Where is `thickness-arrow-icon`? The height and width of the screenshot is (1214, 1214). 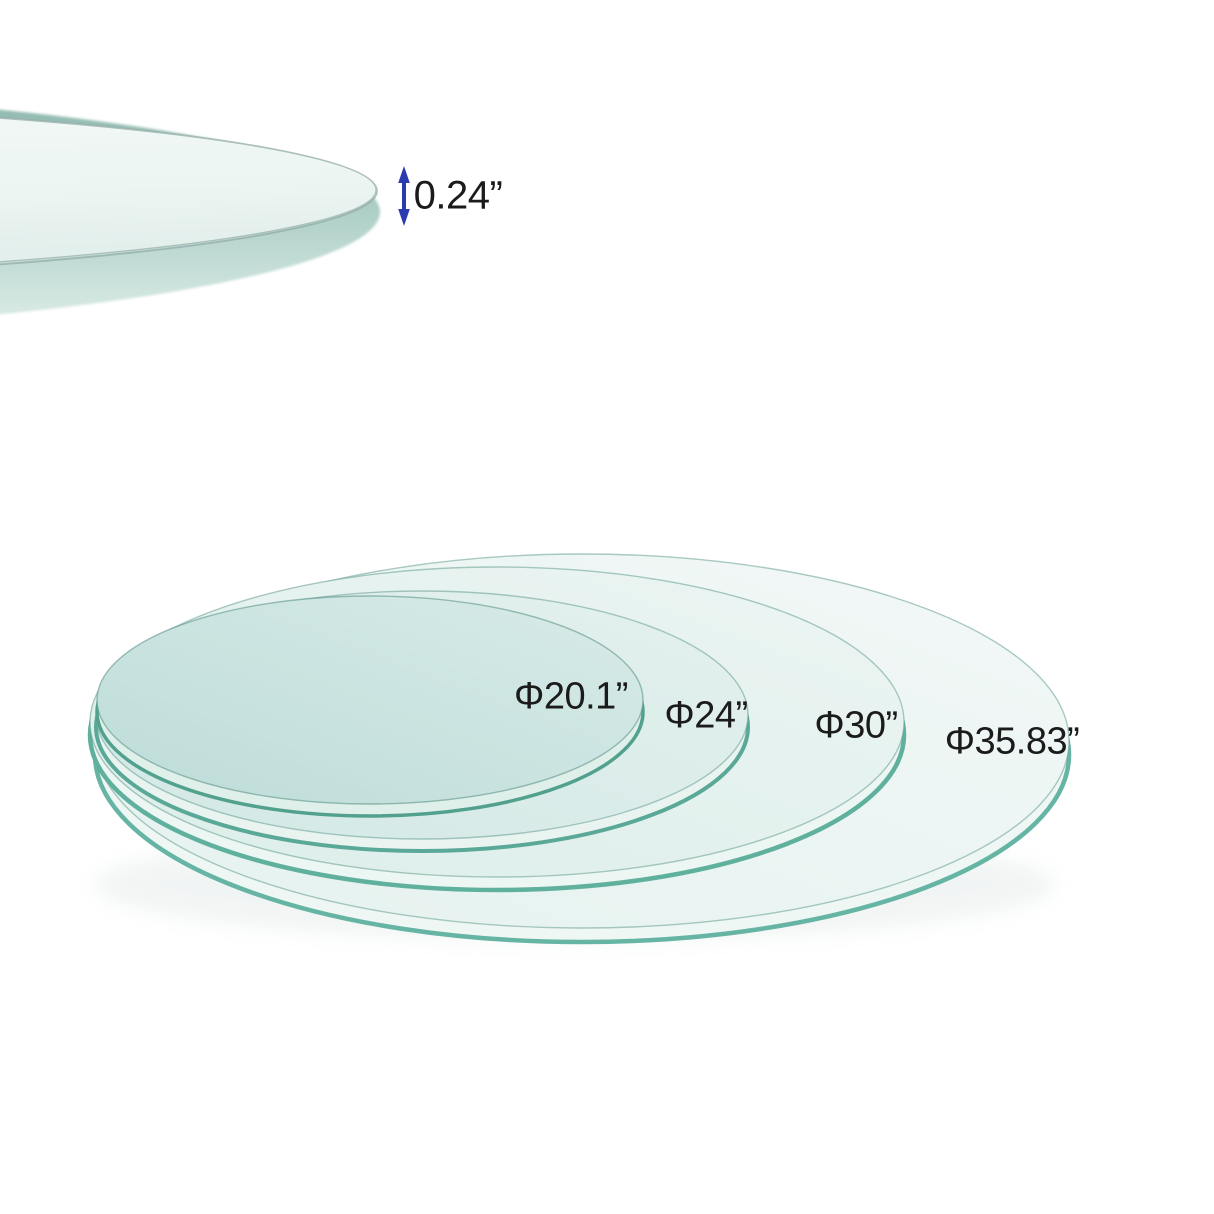
thickness-arrow-icon is located at coordinates (404, 196).